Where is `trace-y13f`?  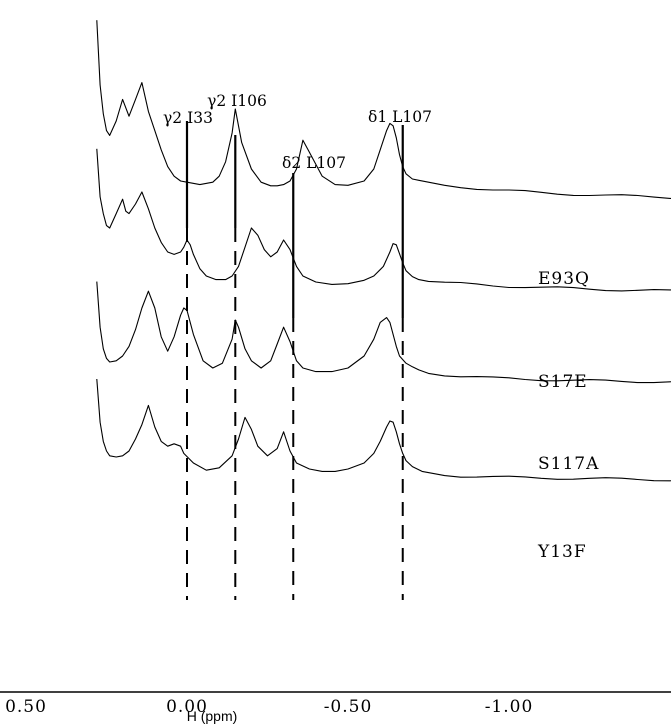
trace-y13f is located at coordinates (383, 430).